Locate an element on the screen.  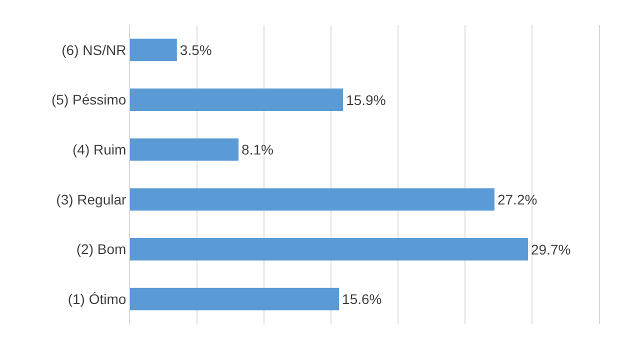
y-tick-label: (4) Ruim is located at coordinates (99, 149).